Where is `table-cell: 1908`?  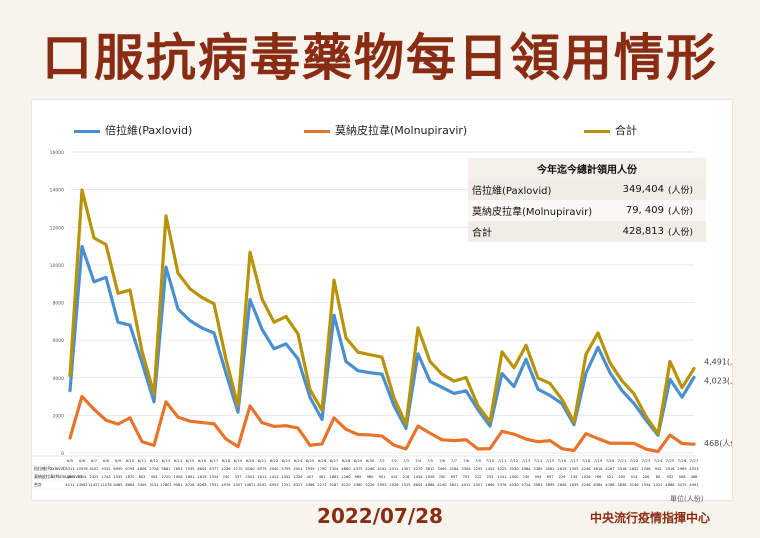
table-cell: 1908 is located at coordinates (178, 477).